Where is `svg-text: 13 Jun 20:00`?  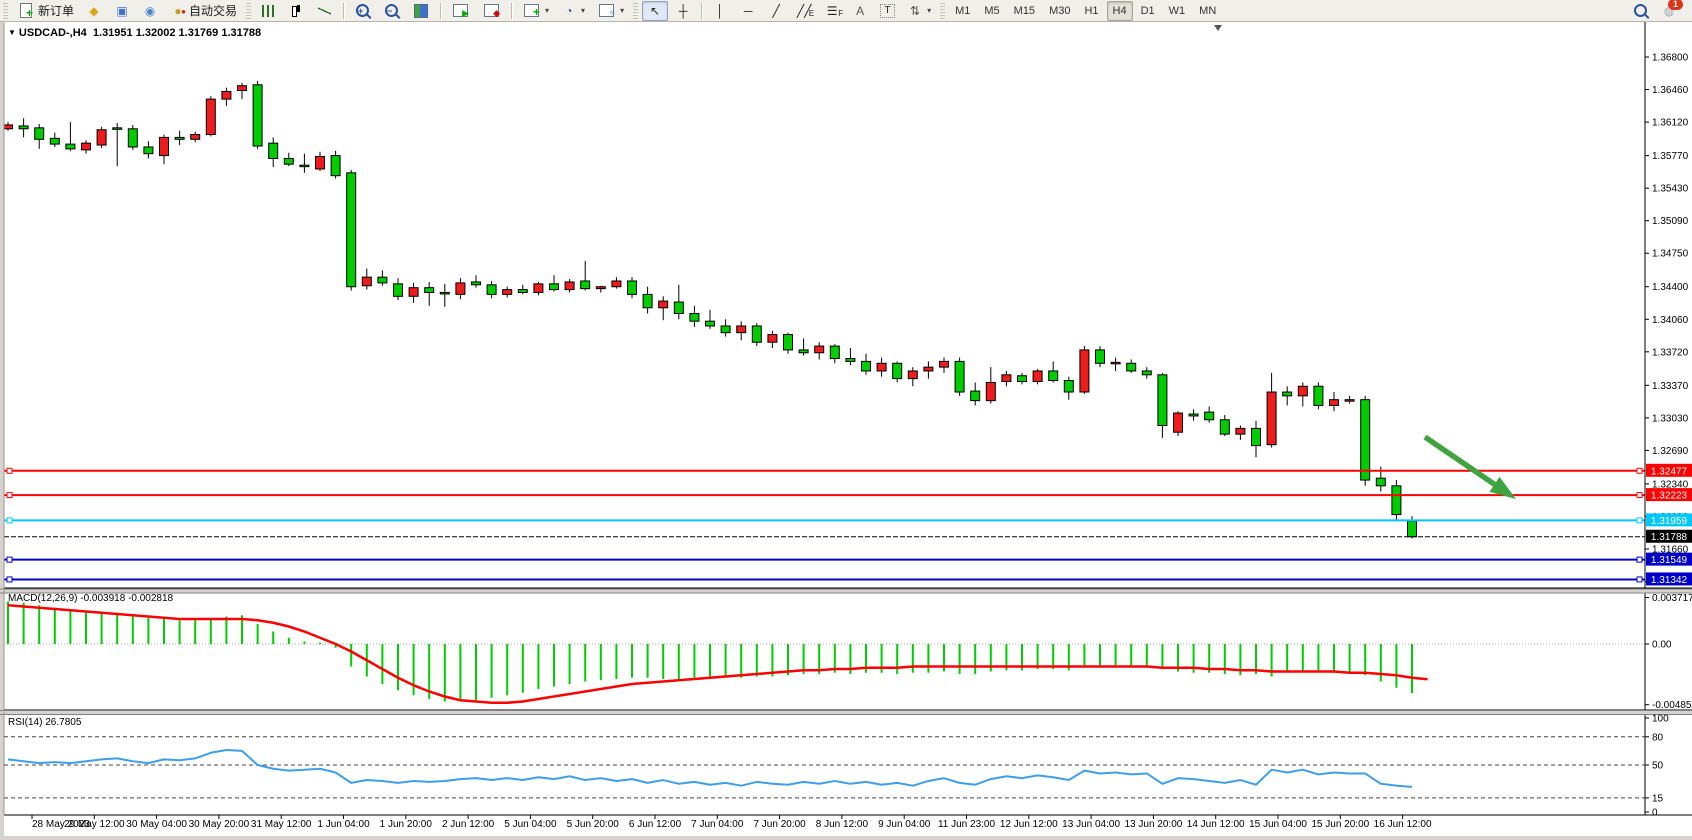
svg-text: 13 Jun 20:00 is located at coordinates (1153, 824).